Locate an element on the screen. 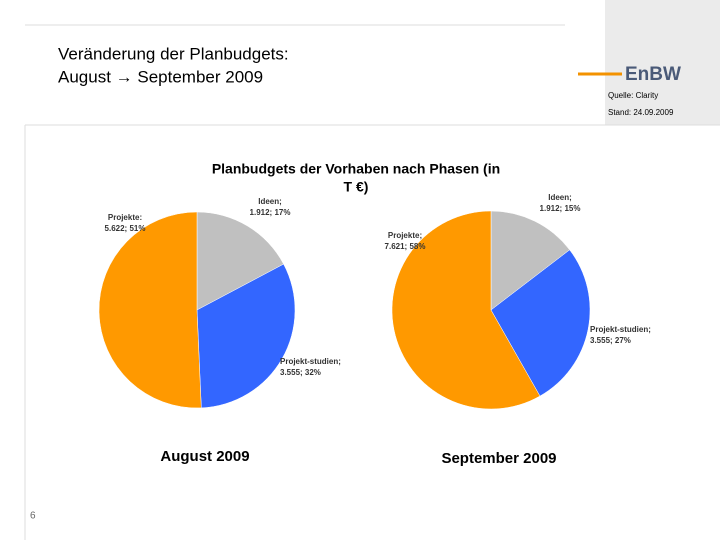 This screenshot has height=540, width=720. date: Stand: 24.09.2009 is located at coordinates (641, 112).